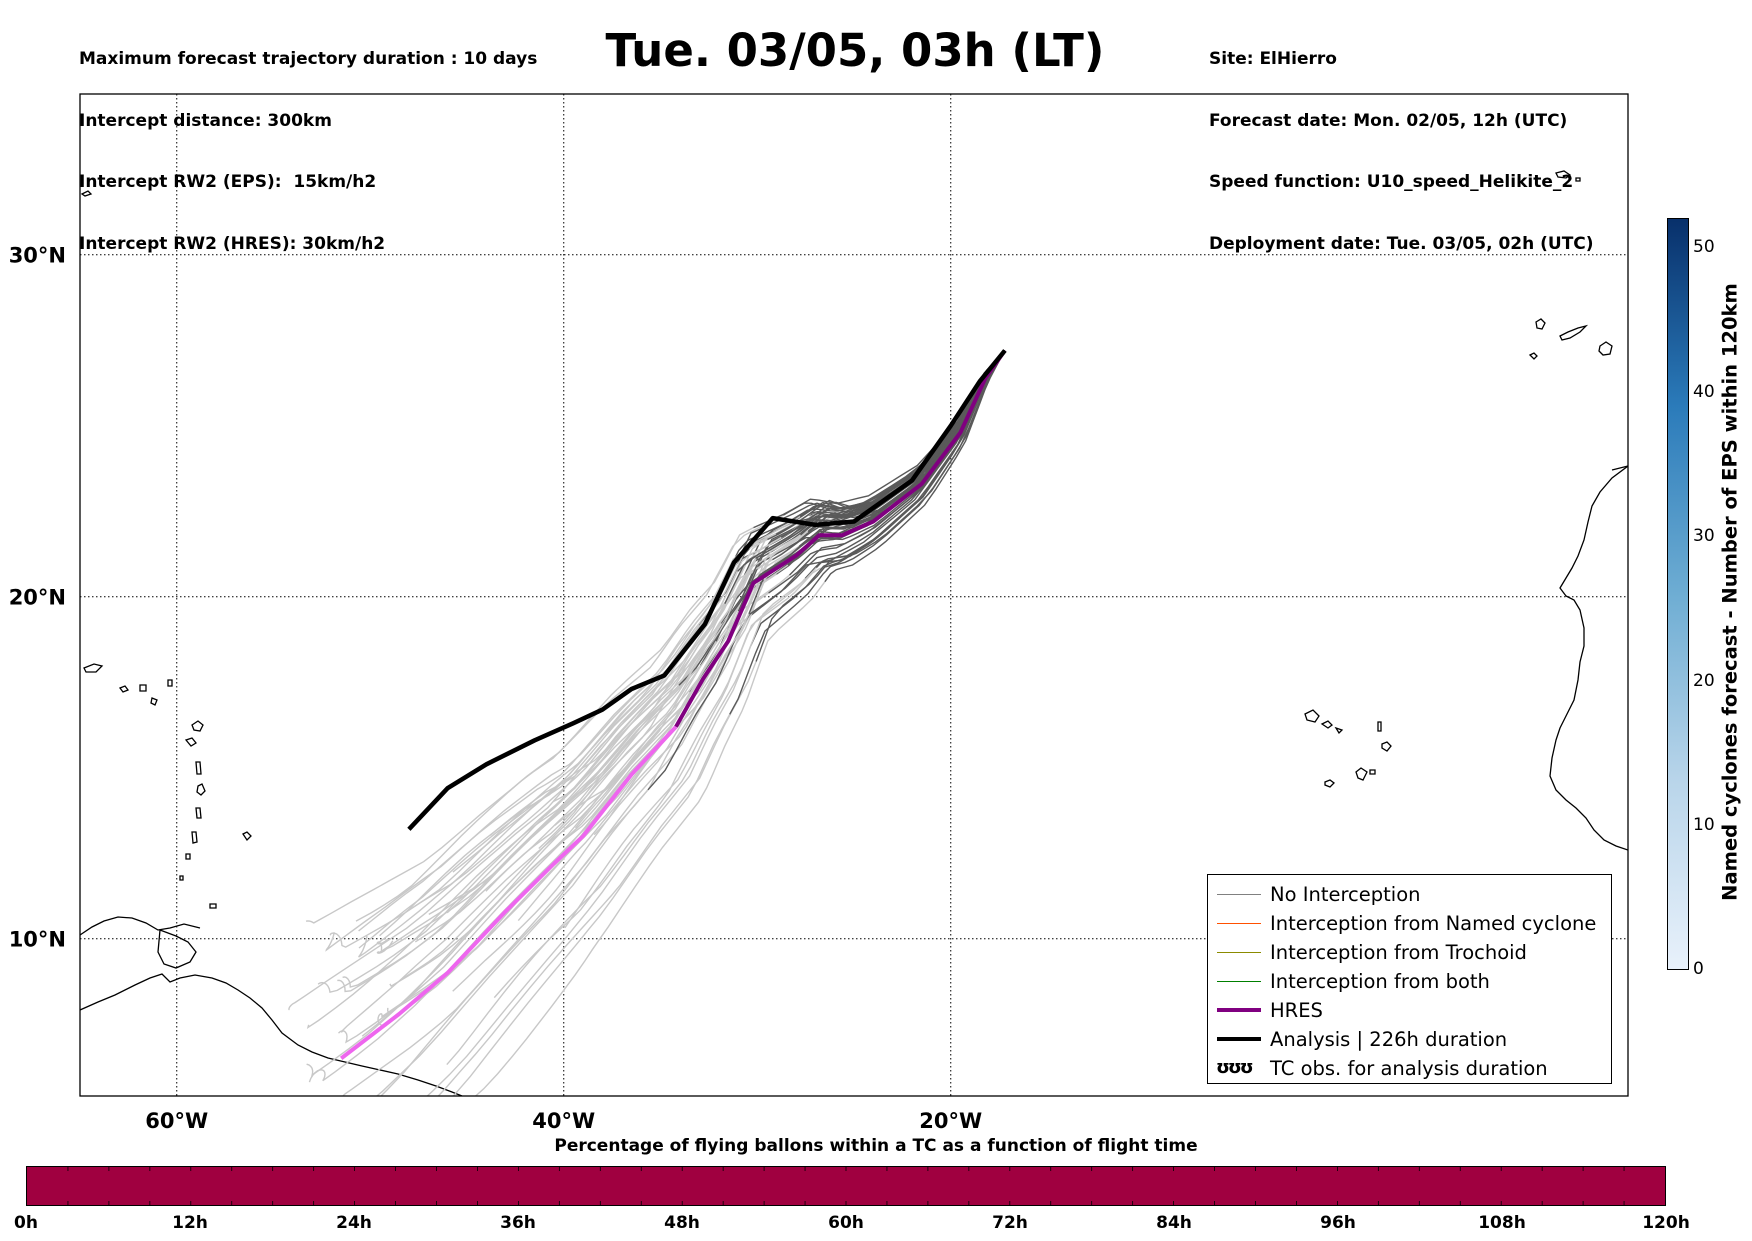 Image resolution: width=1752 pixels, height=1241 pixels. I want to click on time-tick: 108h, so click(1502, 1223).